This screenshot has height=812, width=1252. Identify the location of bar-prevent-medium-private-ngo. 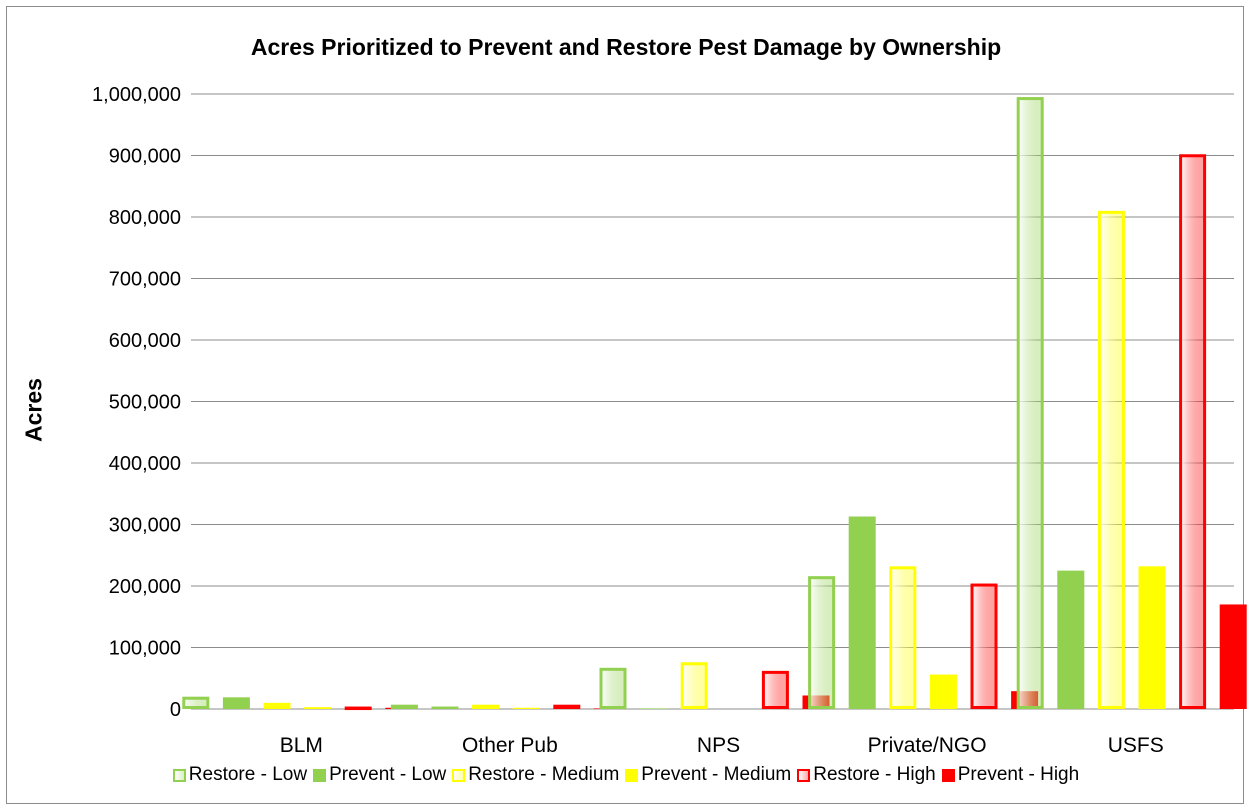
(943, 691).